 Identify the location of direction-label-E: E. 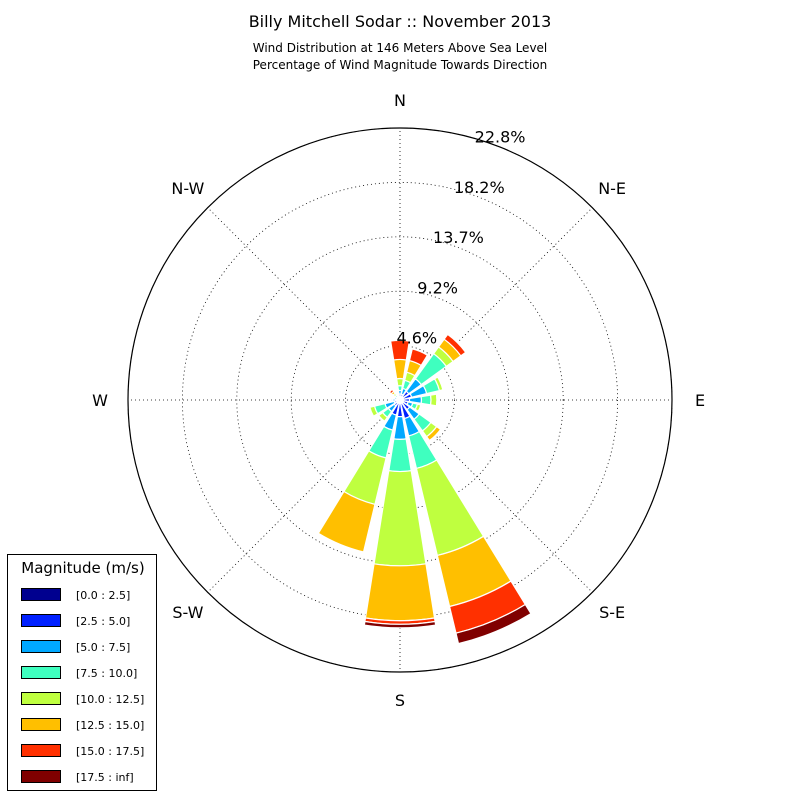
(700, 400).